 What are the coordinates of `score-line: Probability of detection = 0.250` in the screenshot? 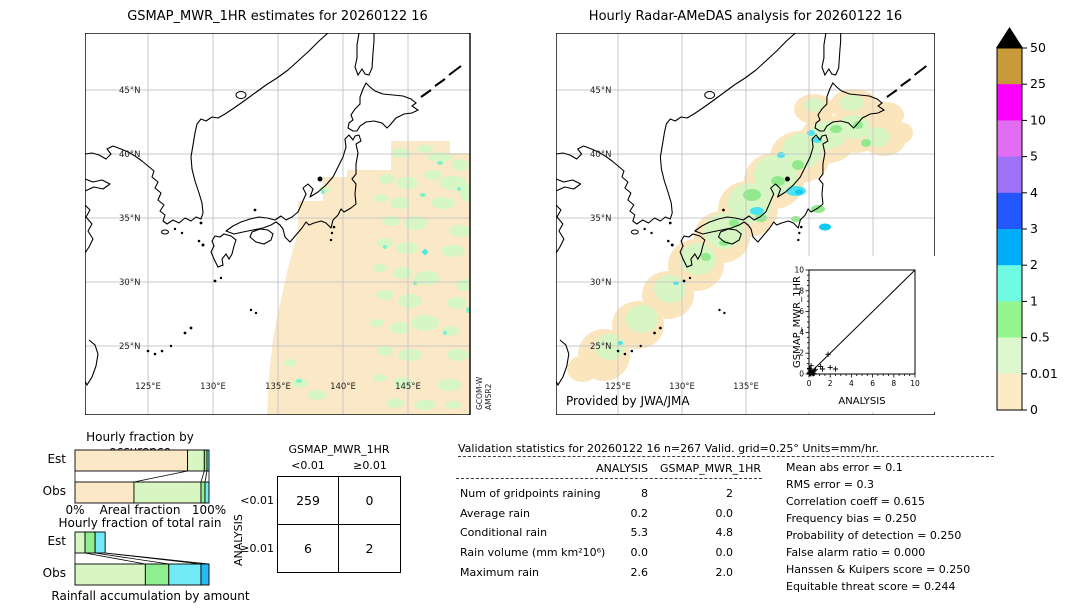 It's located at (874, 535).